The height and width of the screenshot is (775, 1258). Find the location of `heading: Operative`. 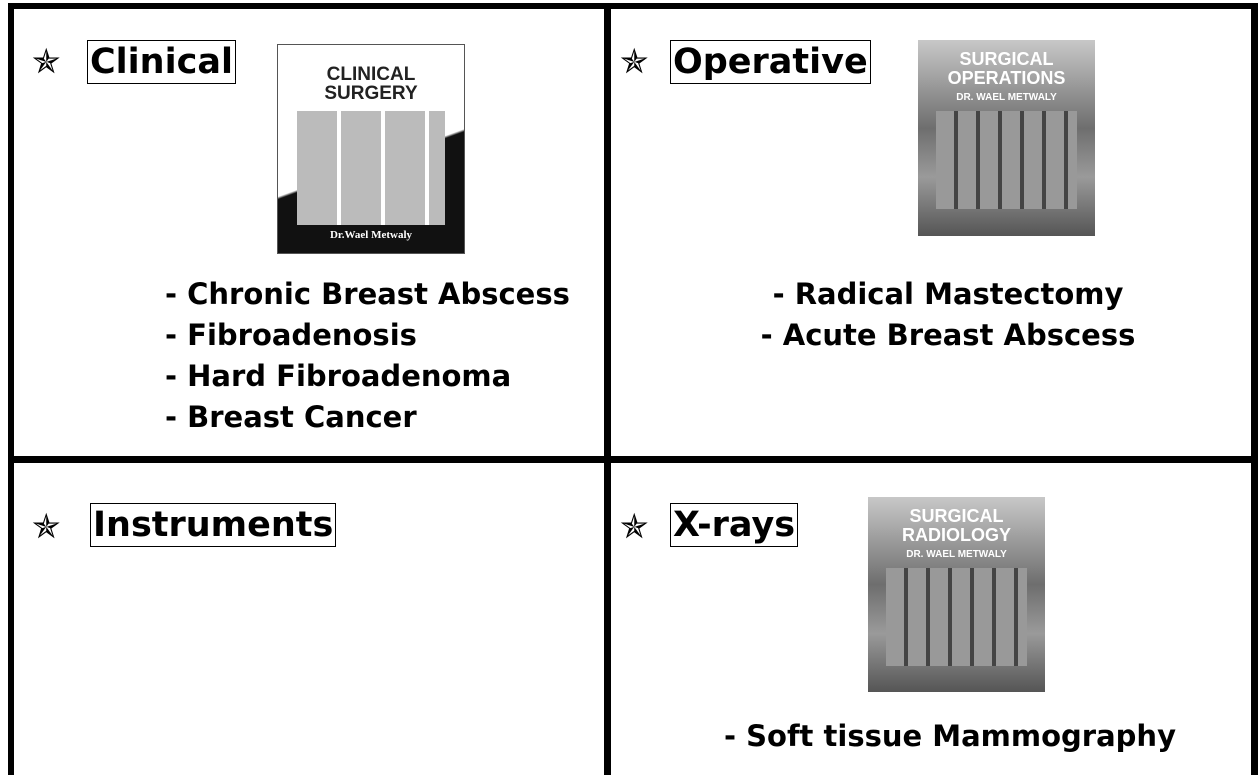

heading: Operative is located at coordinates (770, 62).